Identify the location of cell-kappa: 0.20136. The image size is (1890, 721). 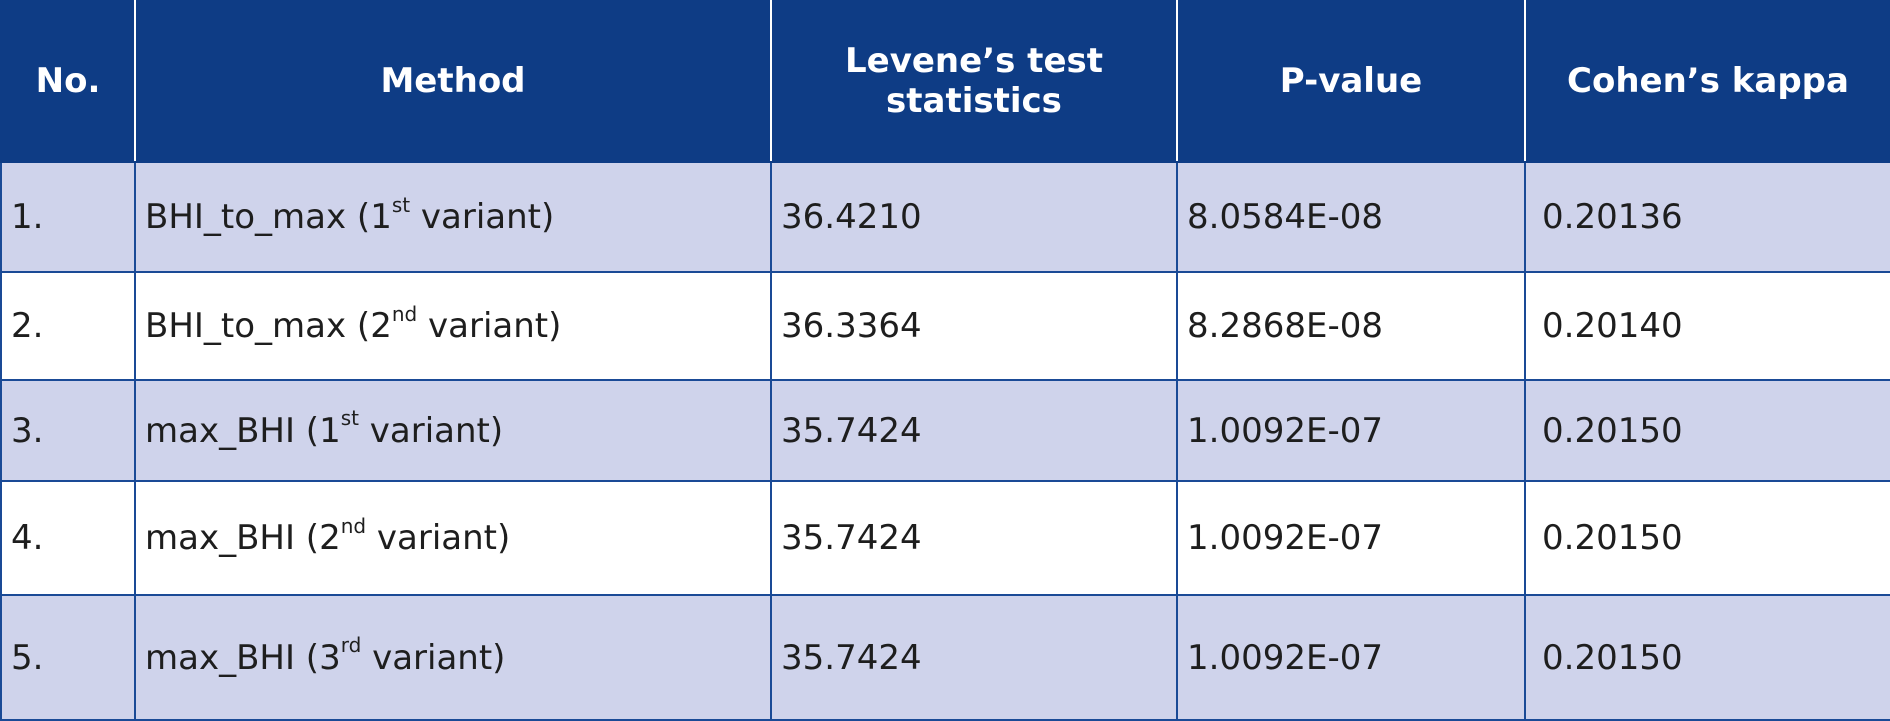
(1707, 217).